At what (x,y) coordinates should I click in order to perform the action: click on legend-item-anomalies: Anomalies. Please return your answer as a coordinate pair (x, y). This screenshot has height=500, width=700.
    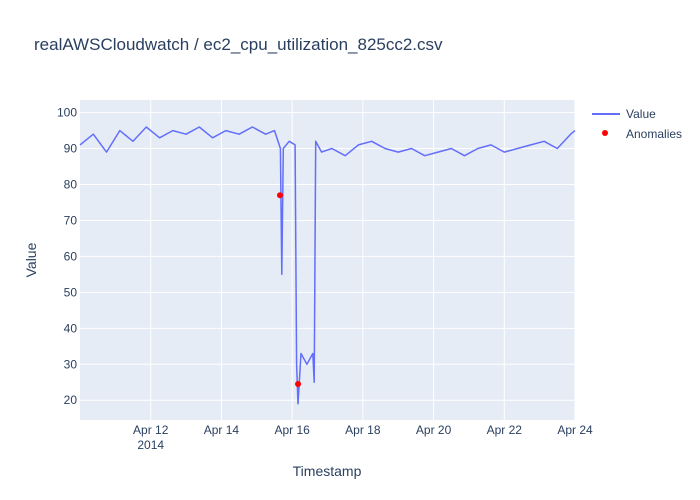
    Looking at the image, I should click on (642, 134).